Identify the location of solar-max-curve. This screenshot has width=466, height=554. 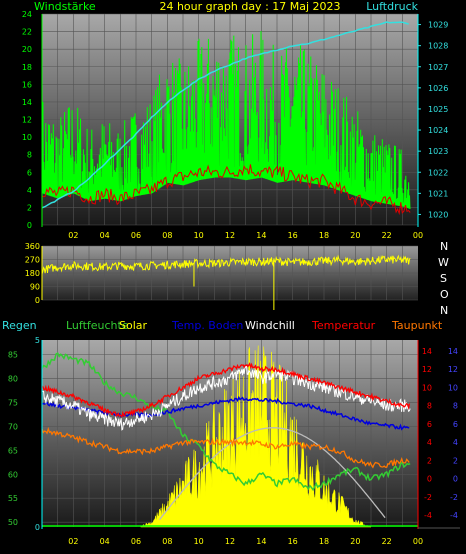
(272, 474).